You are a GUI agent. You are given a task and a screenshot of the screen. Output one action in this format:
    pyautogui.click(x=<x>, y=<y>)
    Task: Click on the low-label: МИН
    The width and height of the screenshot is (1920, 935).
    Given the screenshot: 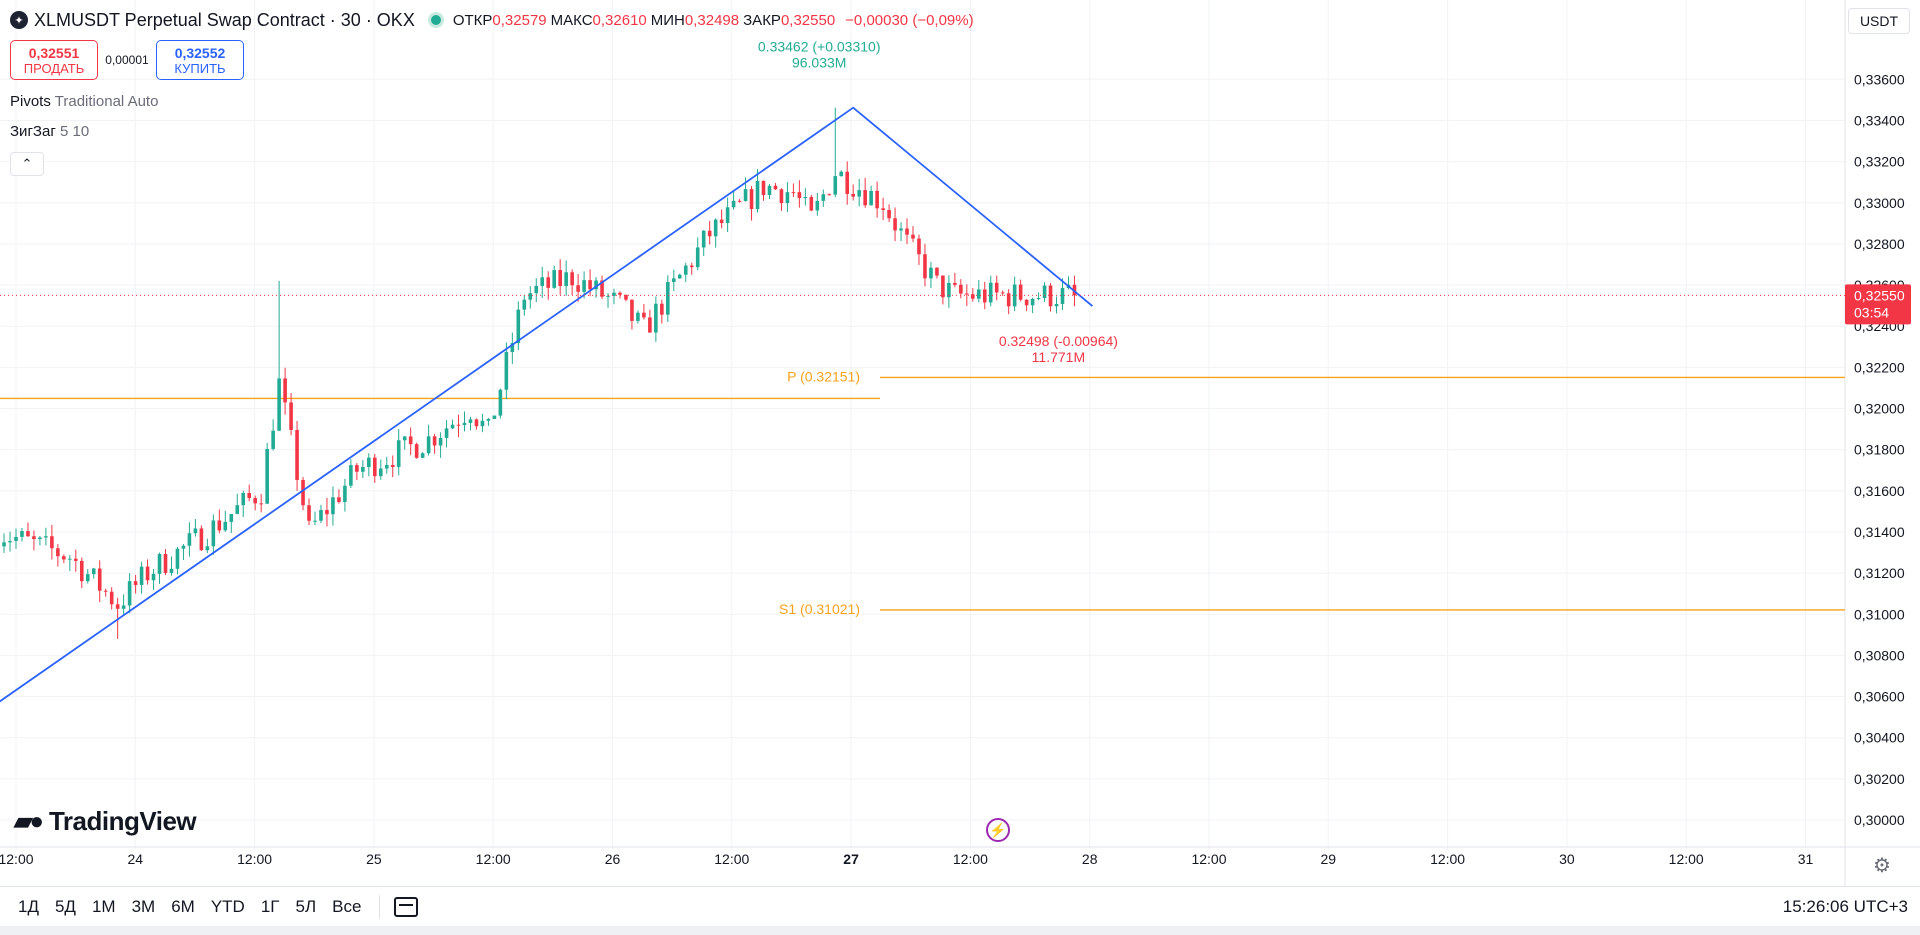 What is the action you would take?
    pyautogui.click(x=667, y=20)
    